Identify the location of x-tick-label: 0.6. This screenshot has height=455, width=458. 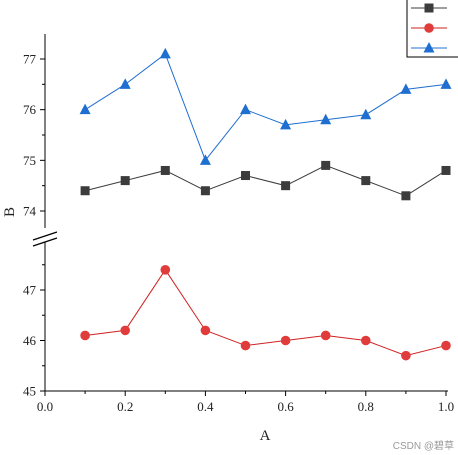
(285, 406).